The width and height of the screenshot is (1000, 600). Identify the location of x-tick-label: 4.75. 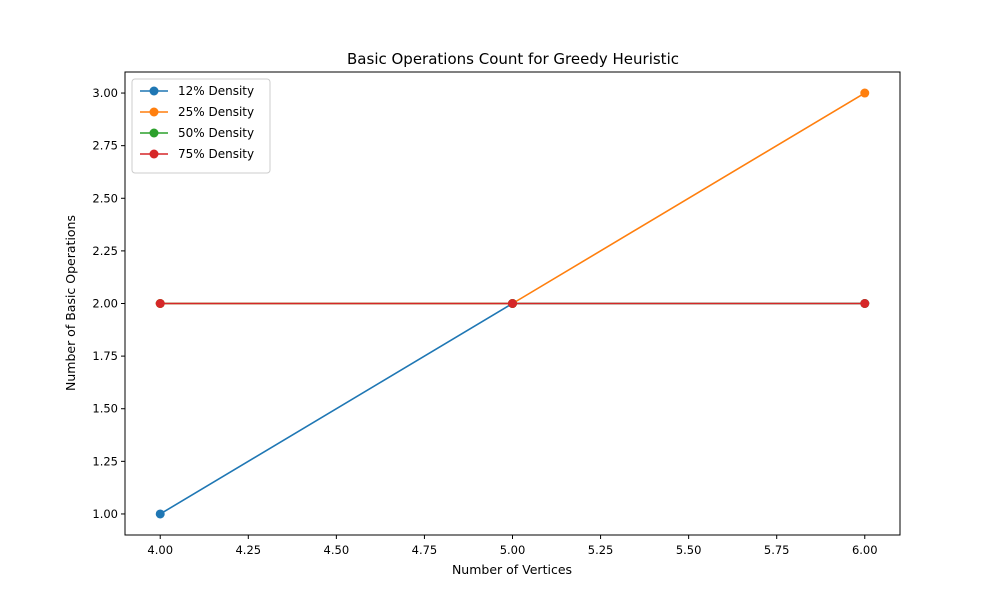
(425, 550).